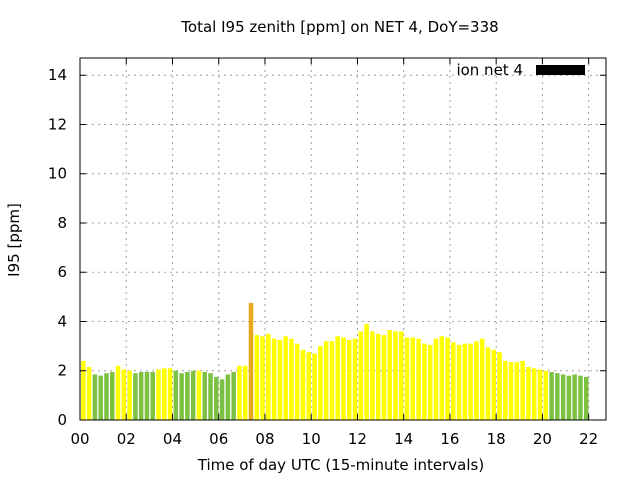 This screenshot has width=640, height=480. What do you see at coordinates (588, 439) in the screenshot?
I see `x-tick-label: 22` at bounding box center [588, 439].